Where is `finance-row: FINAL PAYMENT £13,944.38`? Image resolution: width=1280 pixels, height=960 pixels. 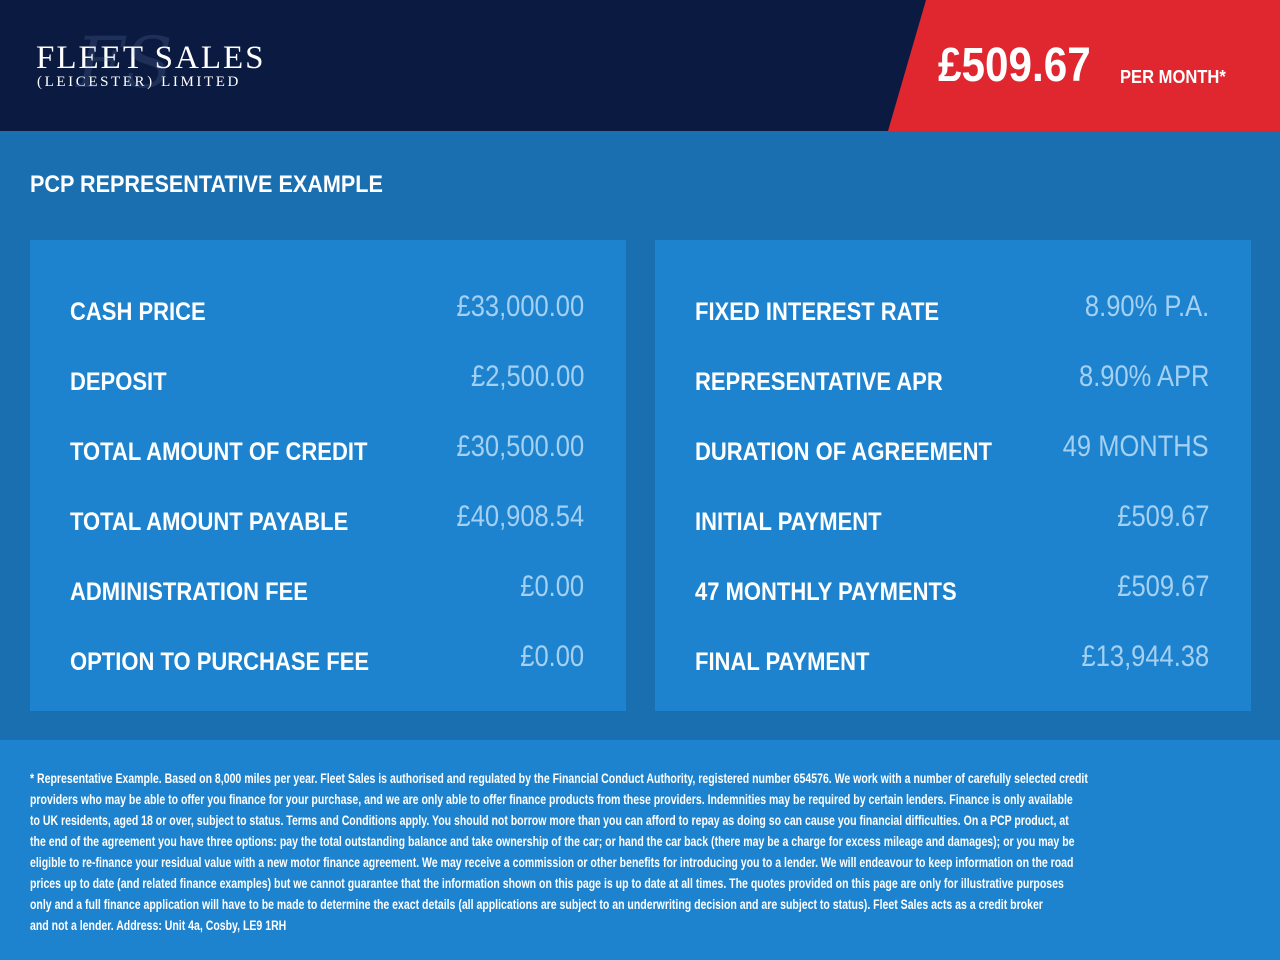
finance-row: FINAL PAYMENT £13,944.38 is located at coordinates (952, 660).